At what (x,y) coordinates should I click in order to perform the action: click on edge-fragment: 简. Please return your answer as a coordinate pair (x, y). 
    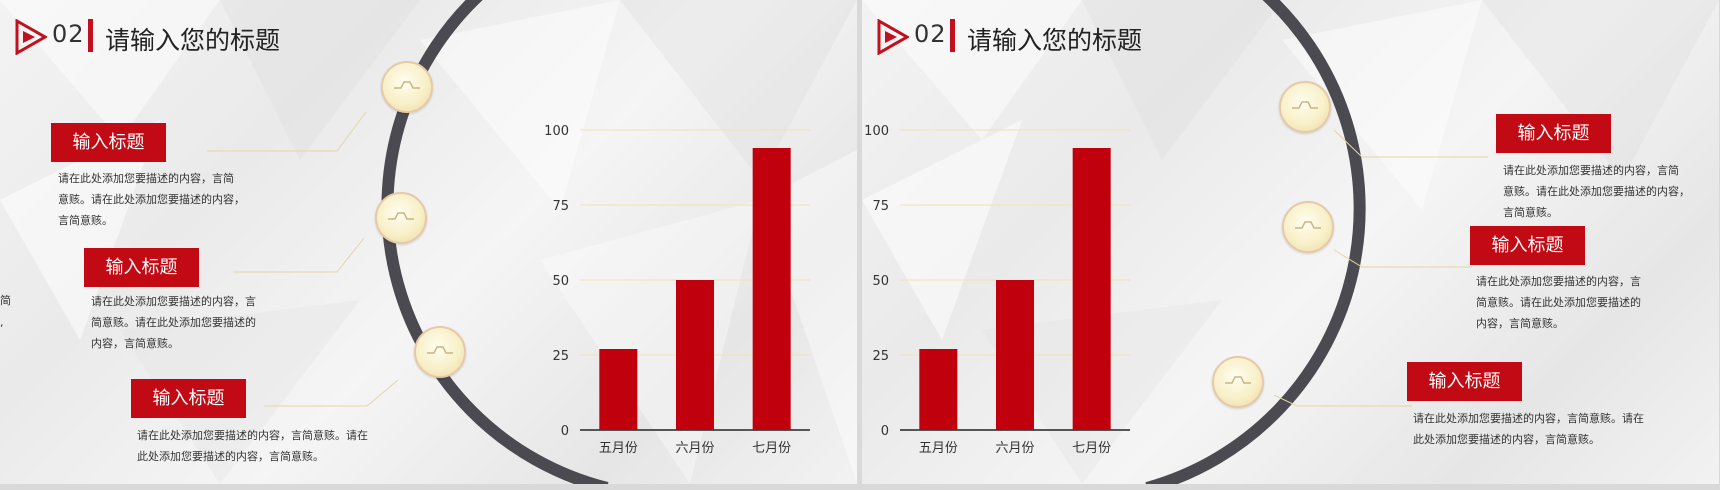
    Looking at the image, I should click on (5, 300).